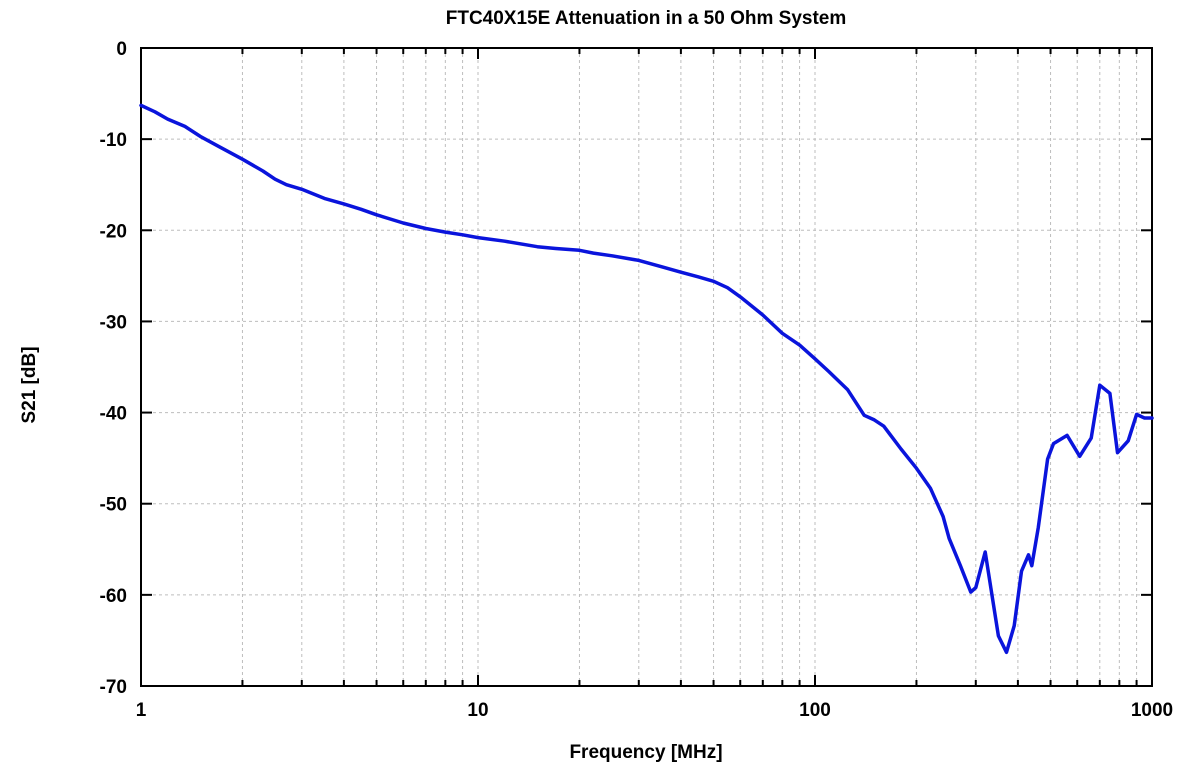 This screenshot has height=769, width=1193. I want to click on x-axis-label: Frequency [MHz], so click(645, 752).